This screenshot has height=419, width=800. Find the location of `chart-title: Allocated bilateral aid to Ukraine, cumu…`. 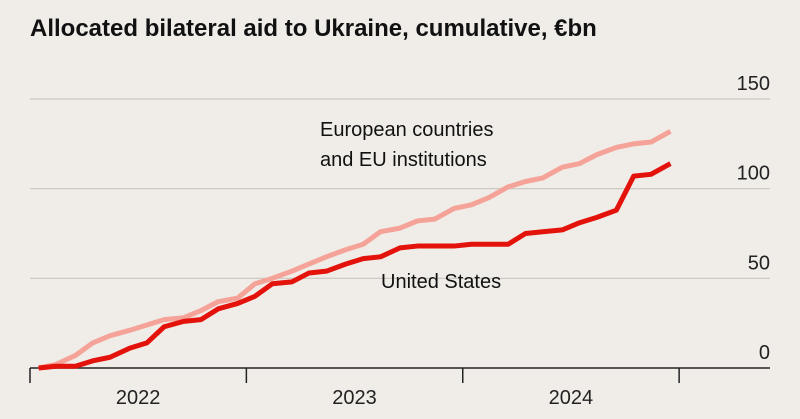

chart-title: Allocated bilateral aid to Ukraine, cumu… is located at coordinates (313, 28).